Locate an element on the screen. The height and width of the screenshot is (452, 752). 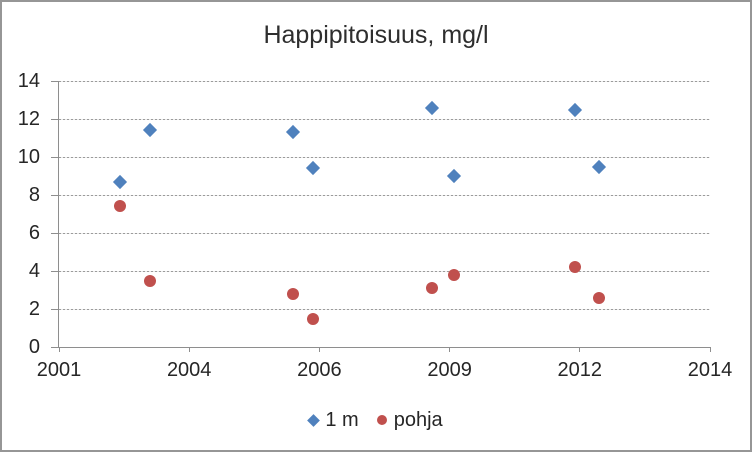
y-tick-label: 12 is located at coordinates (28, 119).